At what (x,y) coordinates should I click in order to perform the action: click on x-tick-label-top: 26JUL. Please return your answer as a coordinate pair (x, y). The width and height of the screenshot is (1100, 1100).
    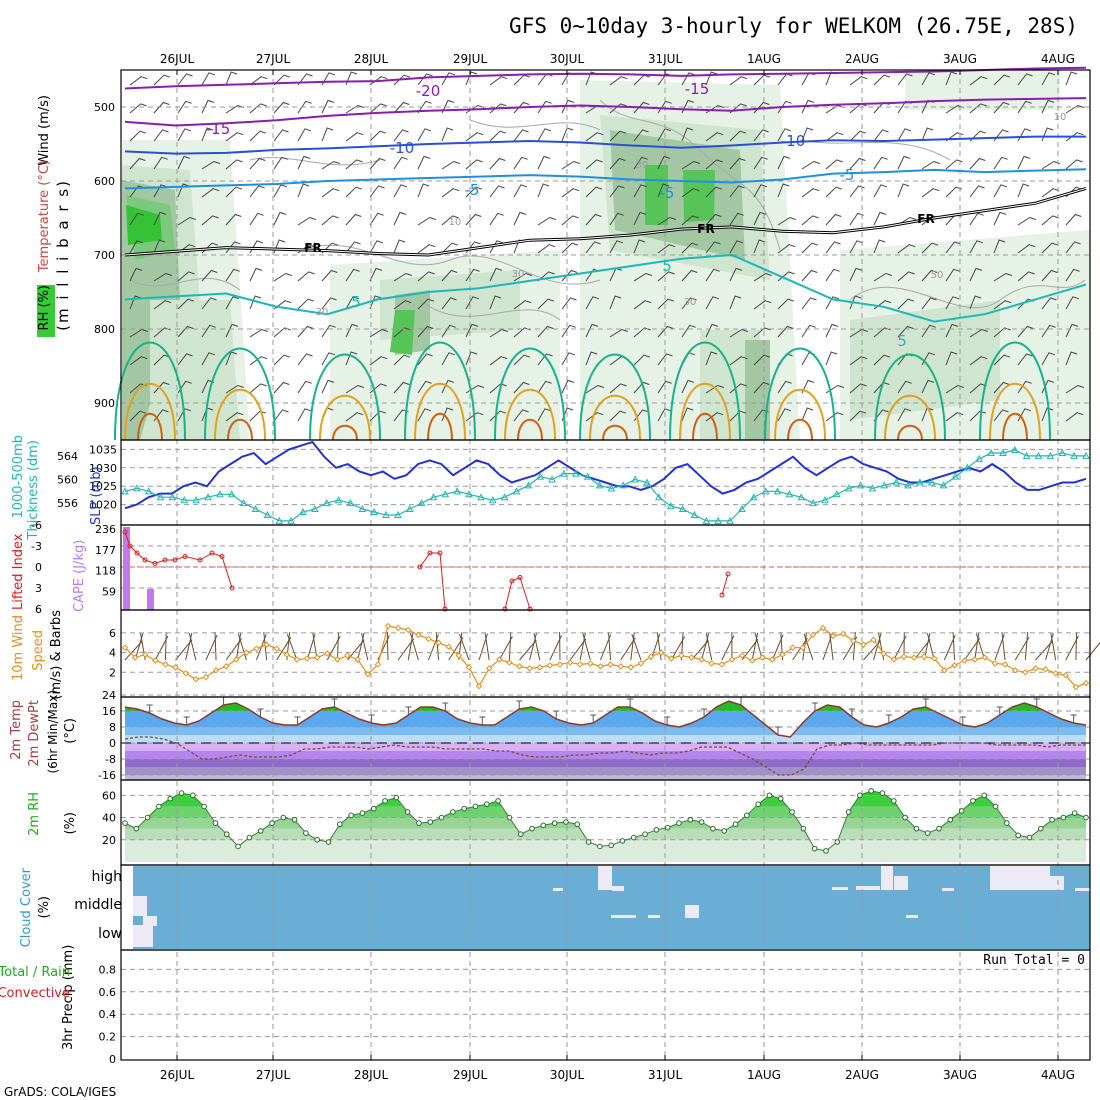
    Looking at the image, I should click on (177, 59).